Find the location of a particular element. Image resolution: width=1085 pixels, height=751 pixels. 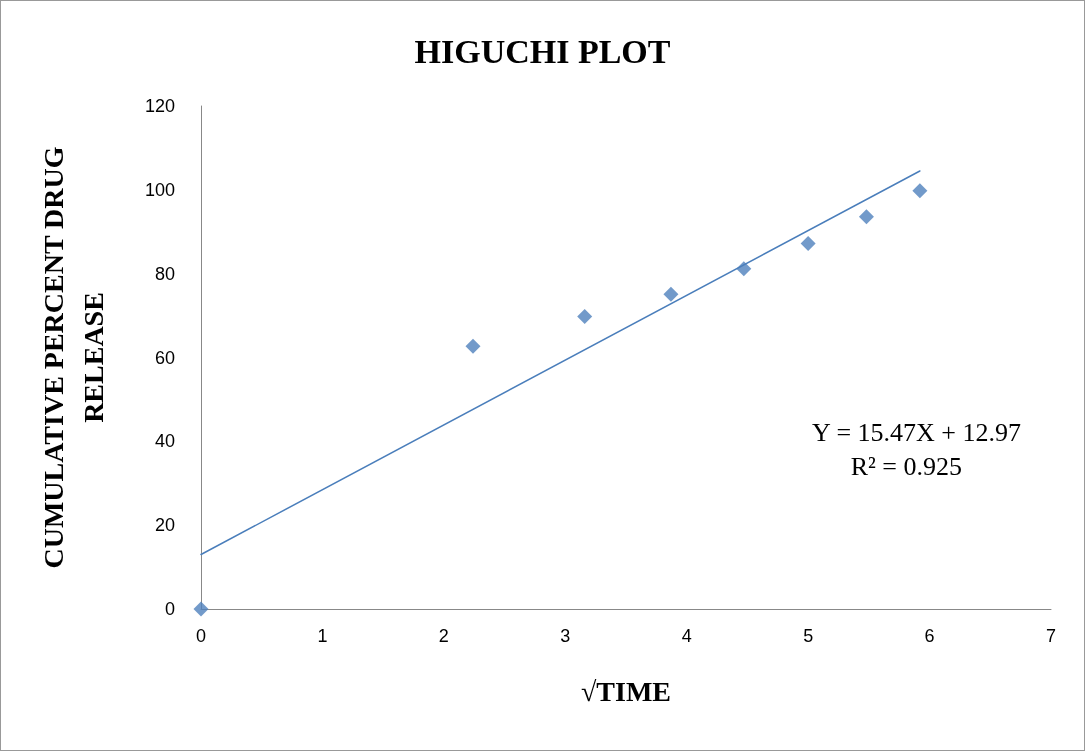

x-tick-label: 5 is located at coordinates (808, 636).